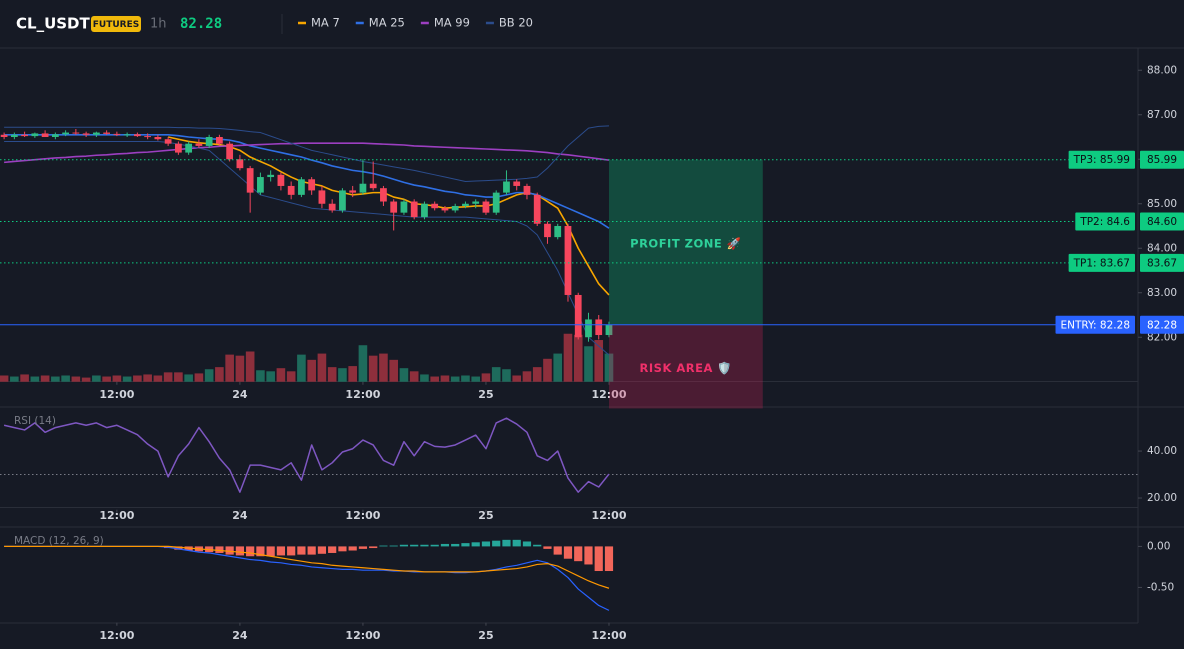  I want to click on level-label-text: TP1: 83.67, so click(1101, 263).